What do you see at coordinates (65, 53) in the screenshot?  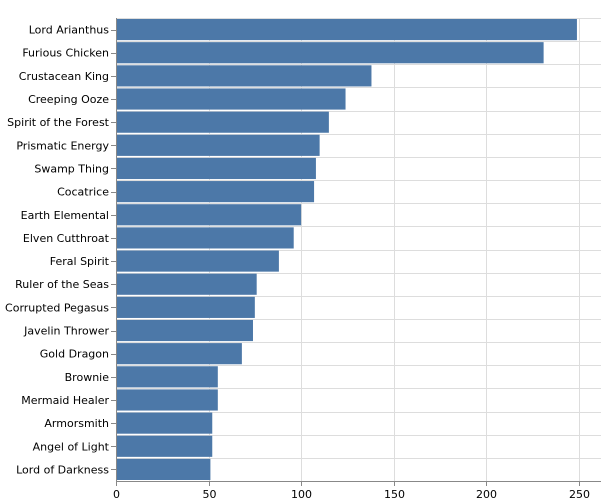 I see `category-label: Furious Chicken` at bounding box center [65, 53].